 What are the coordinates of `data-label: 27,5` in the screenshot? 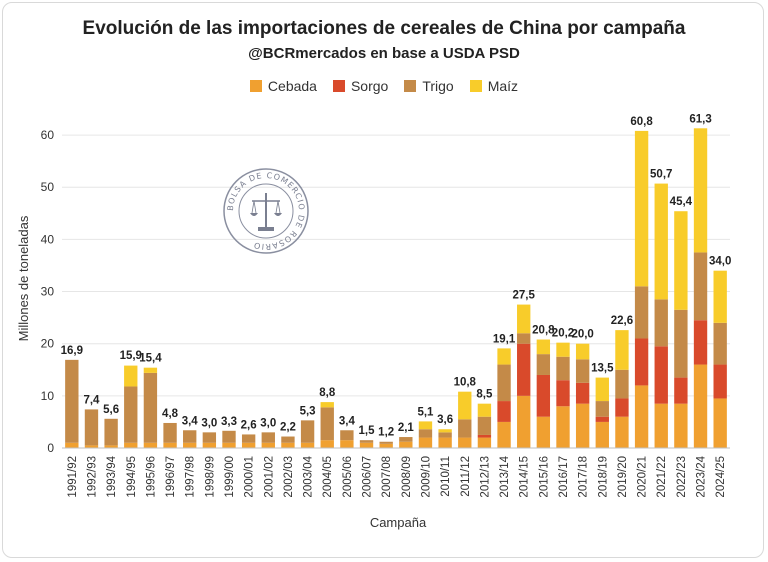 It's located at (524, 296).